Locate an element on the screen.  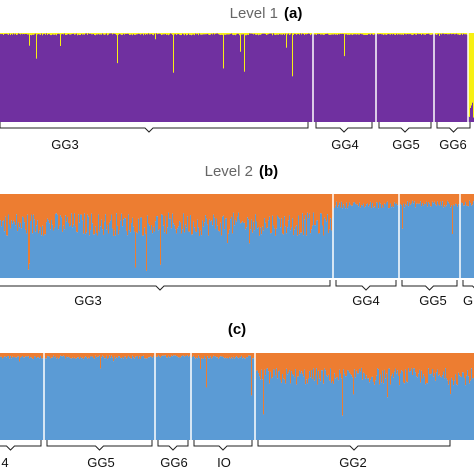
panel-c-gg4-bar-bottom is located at coordinates (41, 397).